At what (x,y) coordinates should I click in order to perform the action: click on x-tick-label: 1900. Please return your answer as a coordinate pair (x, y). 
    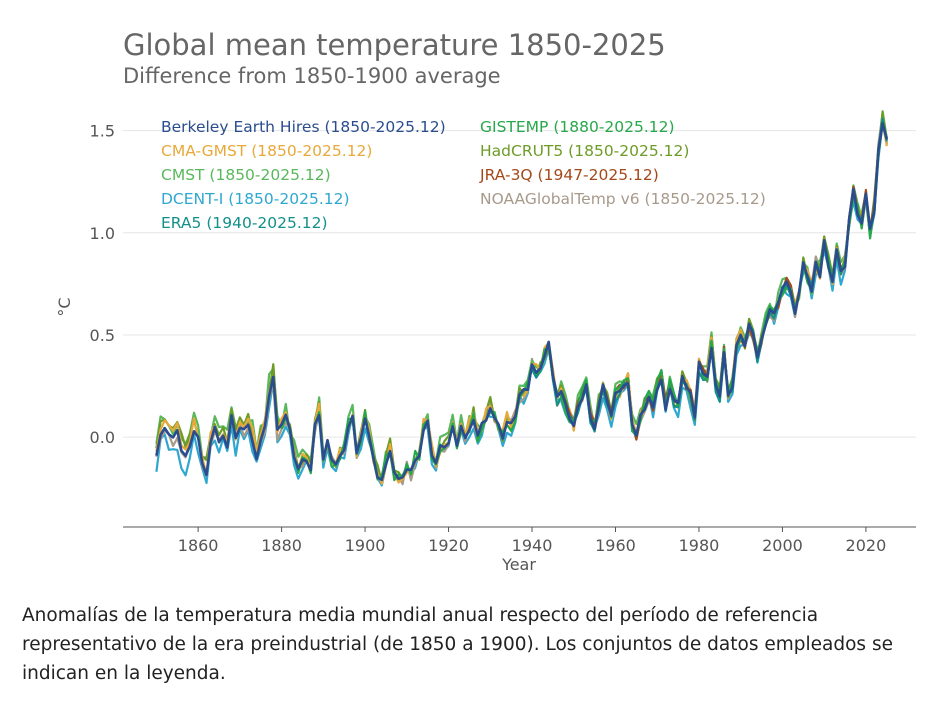
    Looking at the image, I should click on (365, 545).